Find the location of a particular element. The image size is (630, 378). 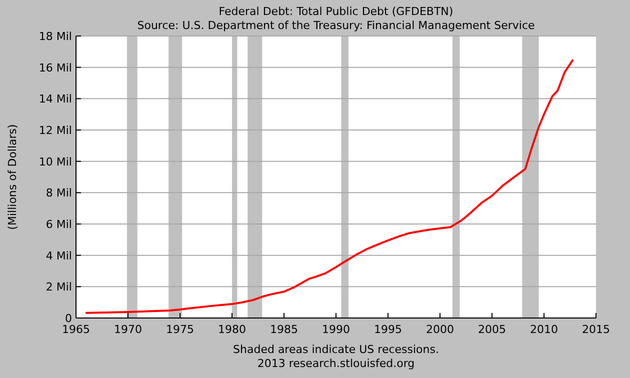

y-tick-label: 8 Mil is located at coordinates (59, 193).